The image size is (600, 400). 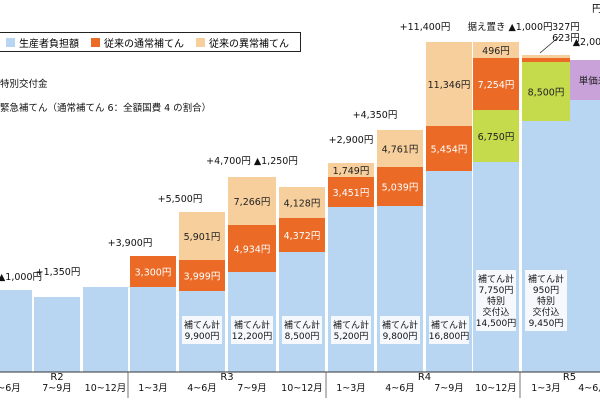 I want to click on total-label-4: 補てん計 9,900円, so click(x=202, y=330).